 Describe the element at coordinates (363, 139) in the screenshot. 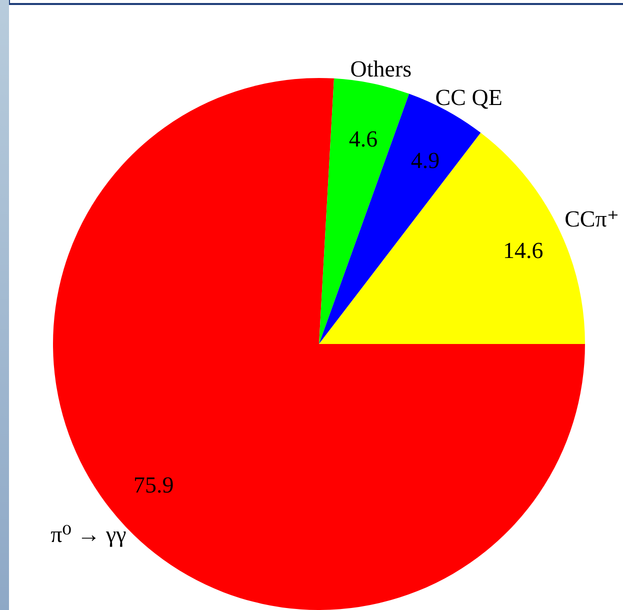

I see `data-label: 4.6` at that location.